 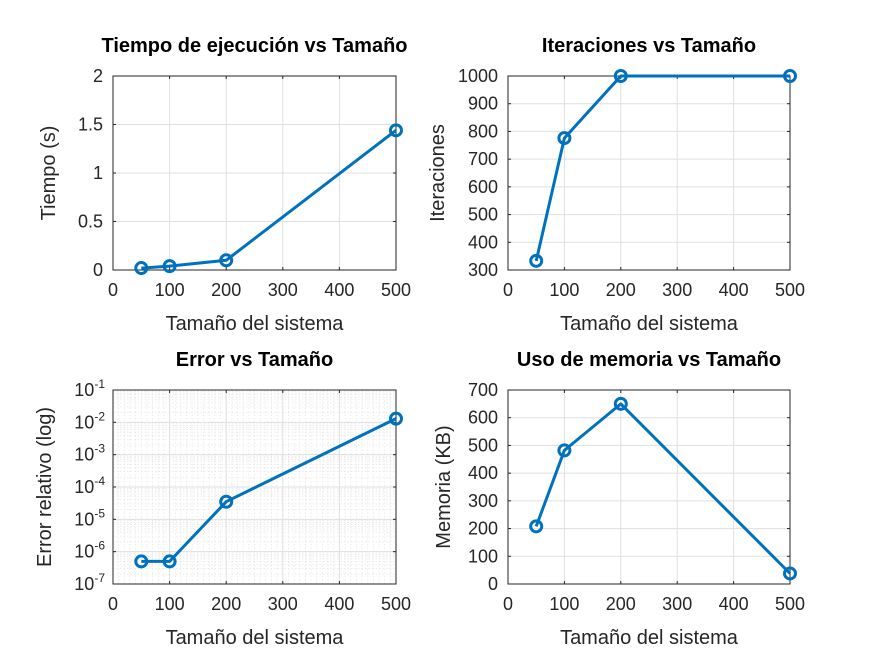 I want to click on y-tick-label: 0.5, so click(x=90, y=222).